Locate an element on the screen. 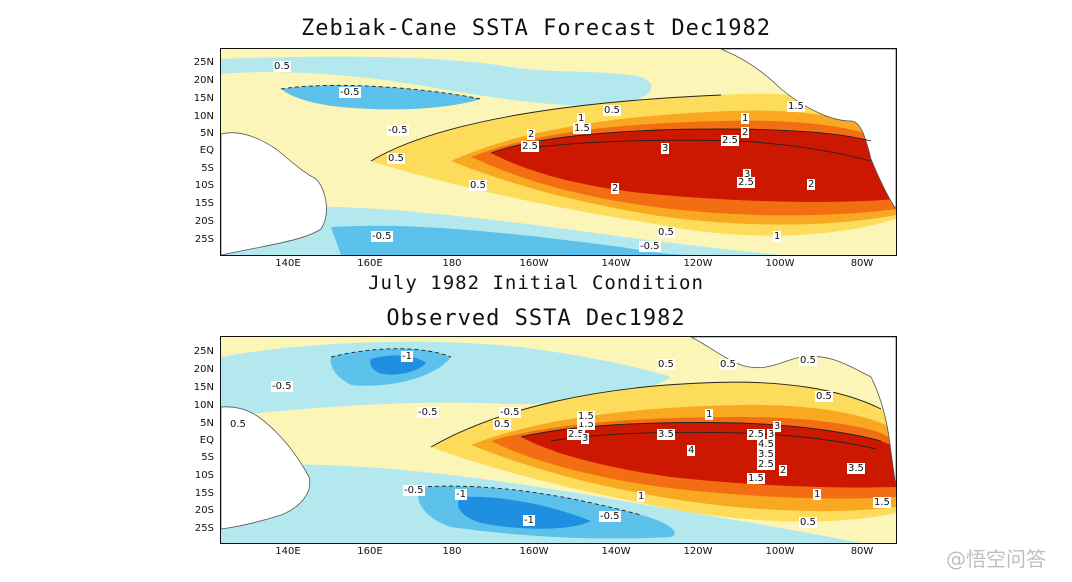  cool-region-south-inner is located at coordinates (511, 240).